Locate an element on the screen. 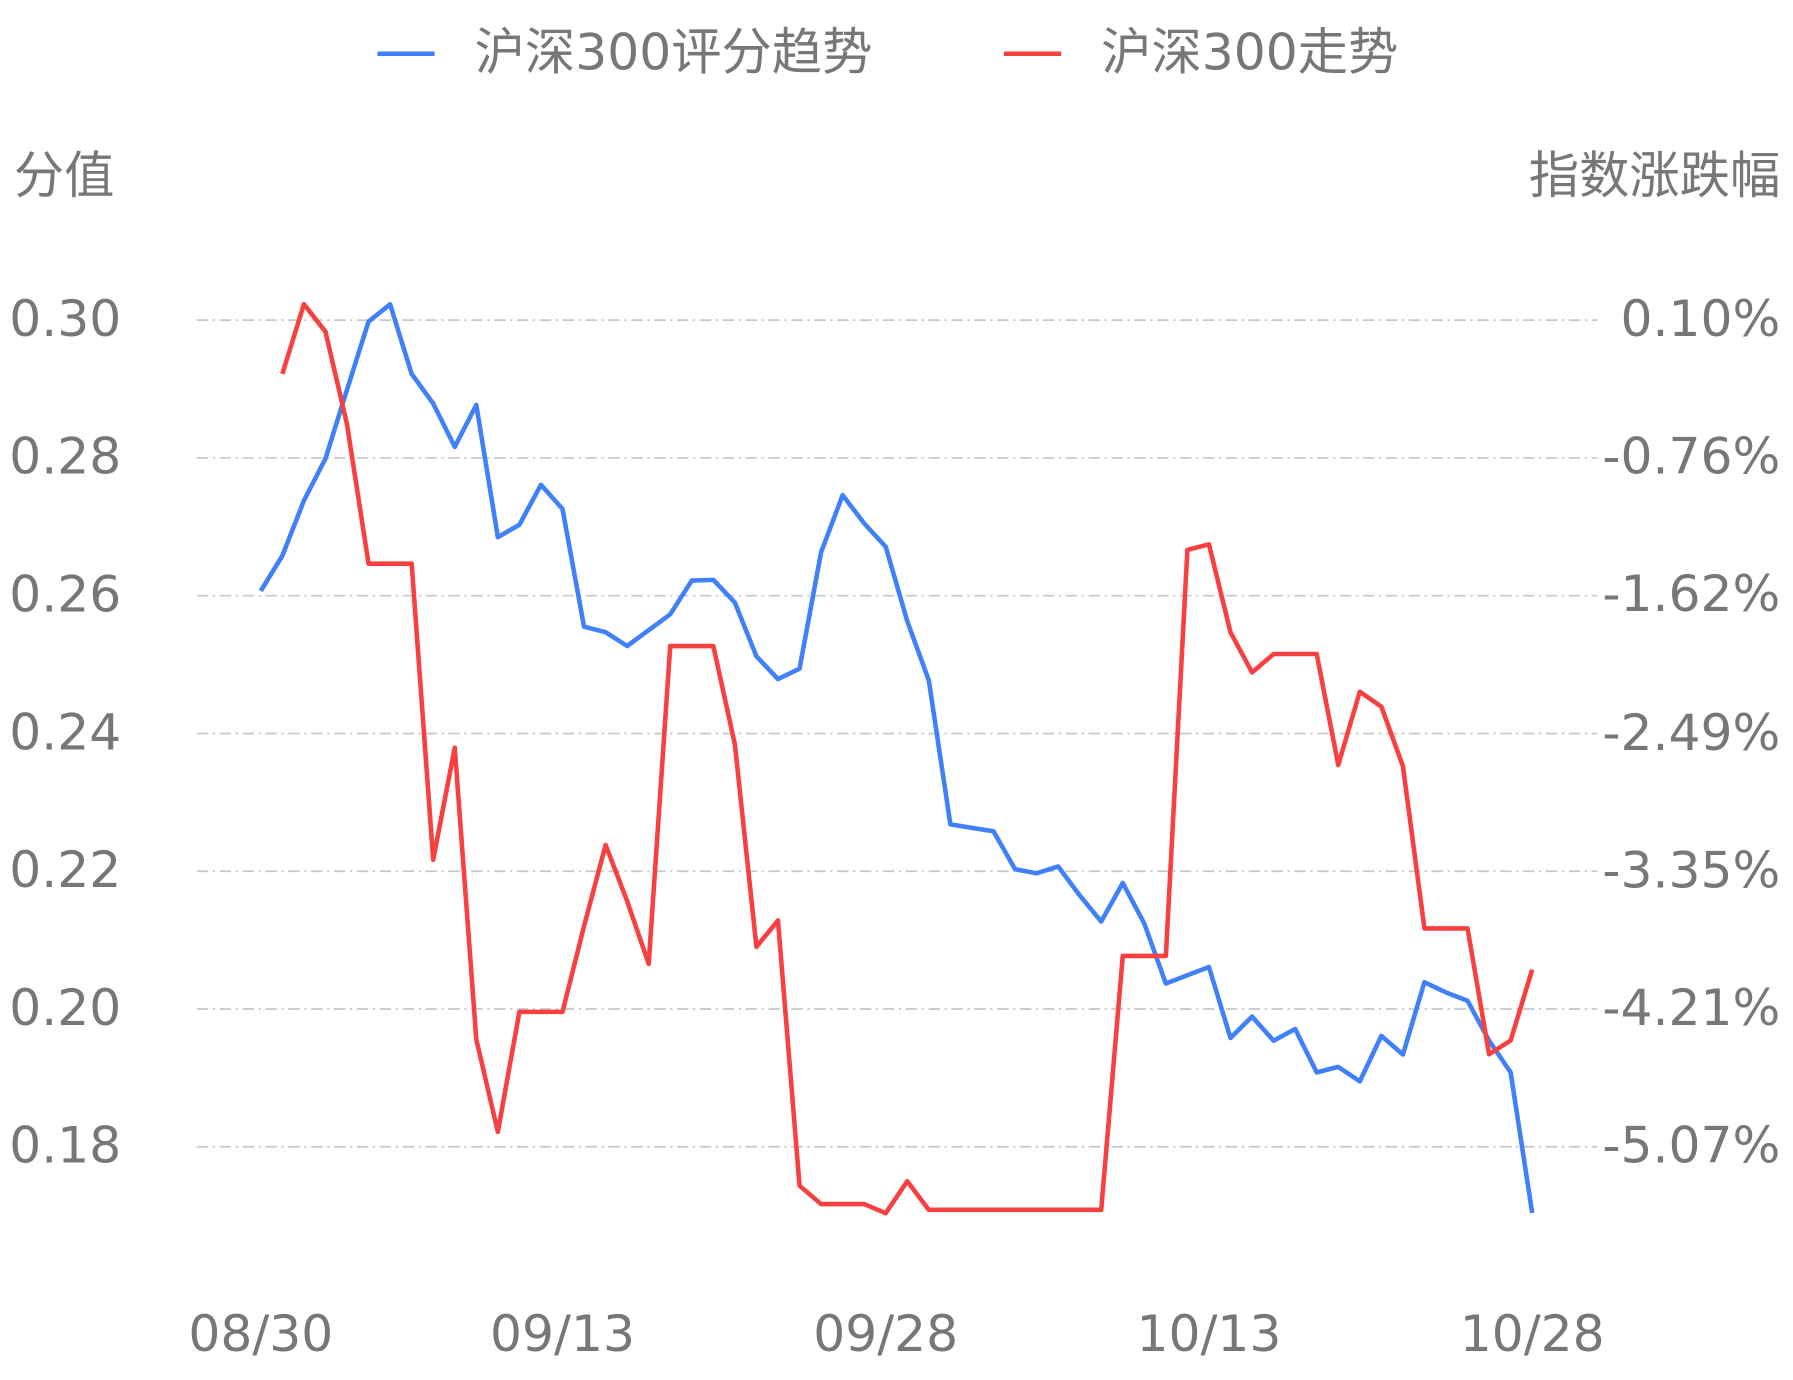  y-tick-label: 0.20 is located at coordinates (65, 1007).